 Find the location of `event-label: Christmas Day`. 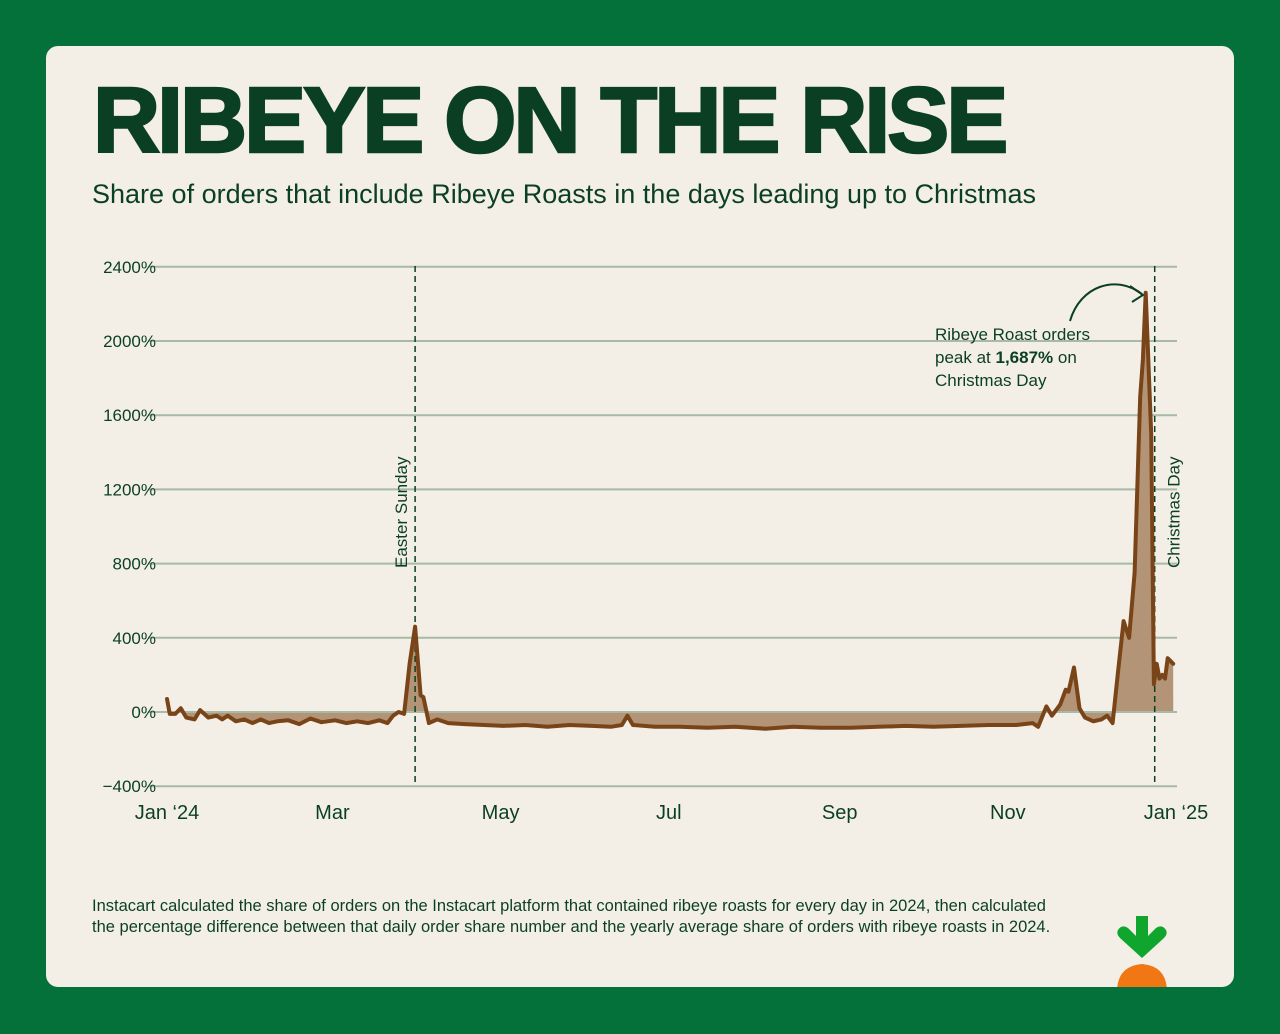

event-label: Christmas Day is located at coordinates (1174, 512).